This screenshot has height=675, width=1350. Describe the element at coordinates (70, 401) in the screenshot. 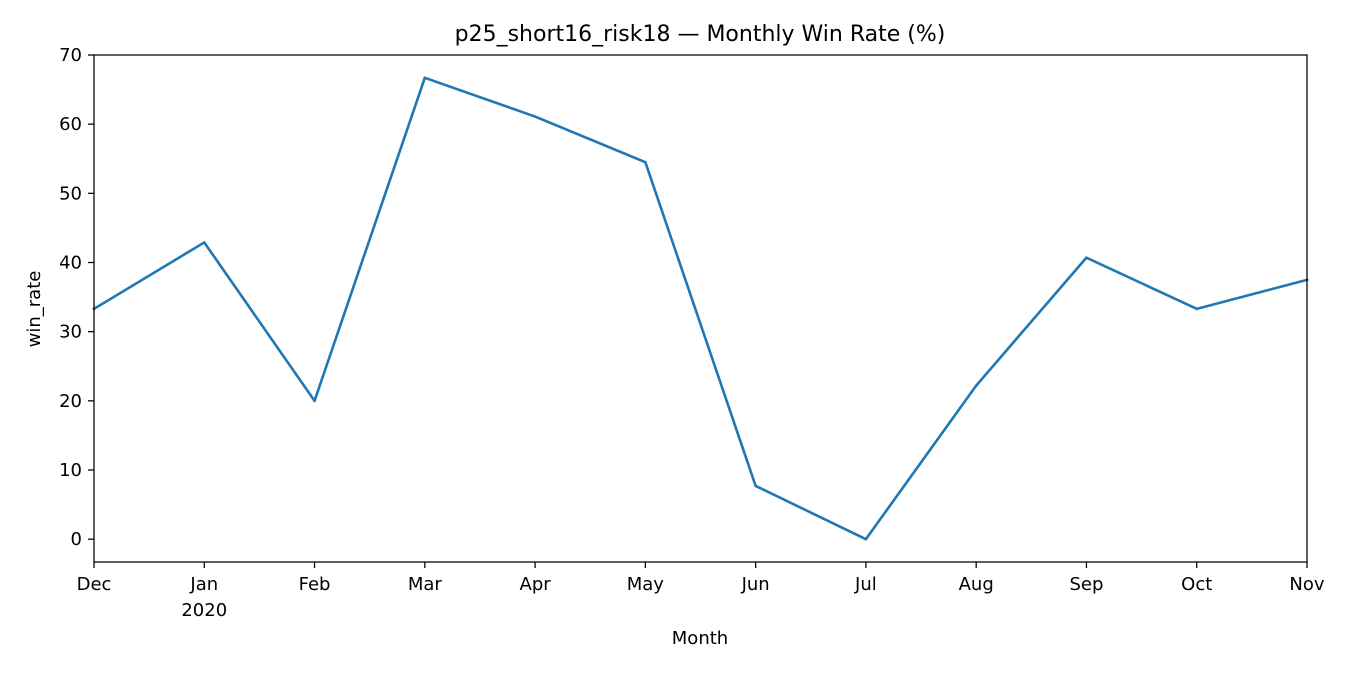

I see `y-tick-label: 20` at that location.